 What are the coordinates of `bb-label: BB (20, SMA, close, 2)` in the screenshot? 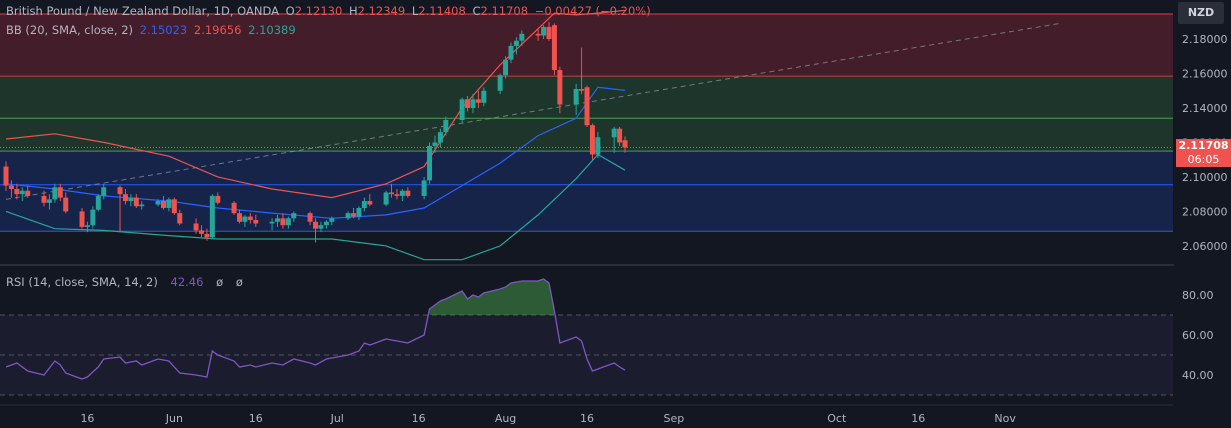 It's located at (69, 30).